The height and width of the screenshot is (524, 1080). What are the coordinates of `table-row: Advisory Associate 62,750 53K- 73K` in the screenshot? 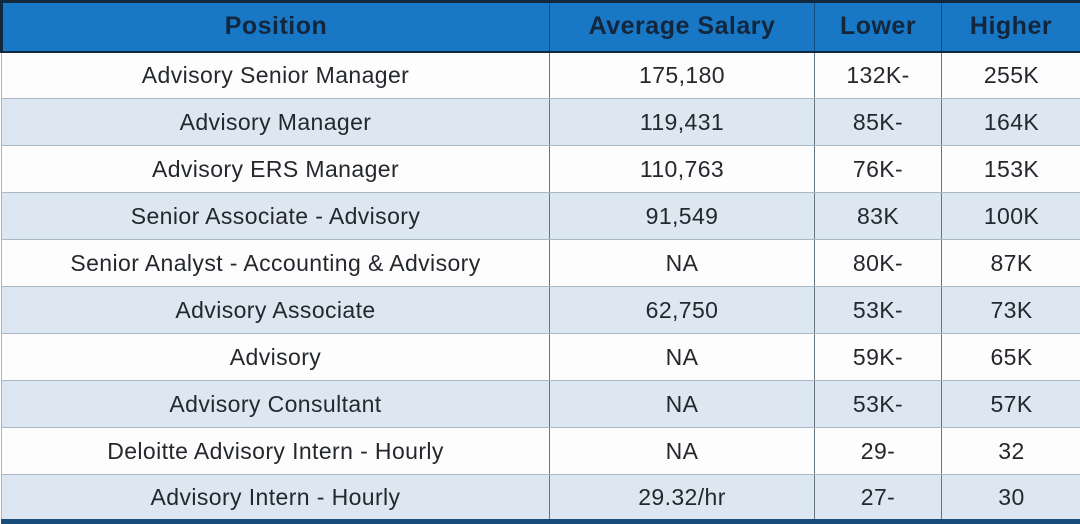 It's located at (541, 310).